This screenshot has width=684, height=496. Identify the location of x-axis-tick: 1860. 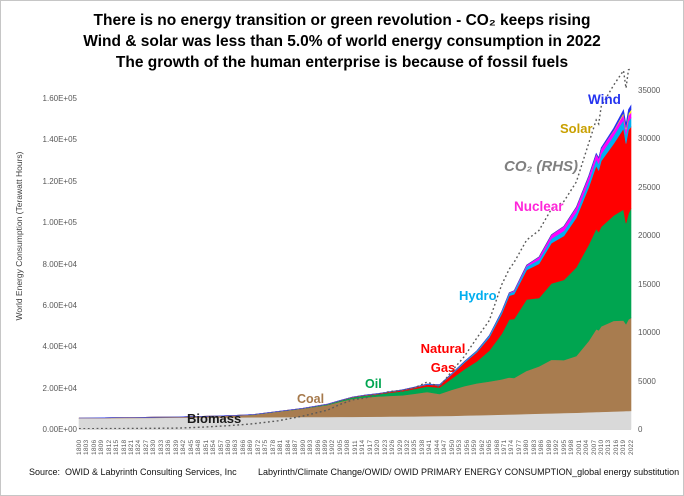
(228, 447).